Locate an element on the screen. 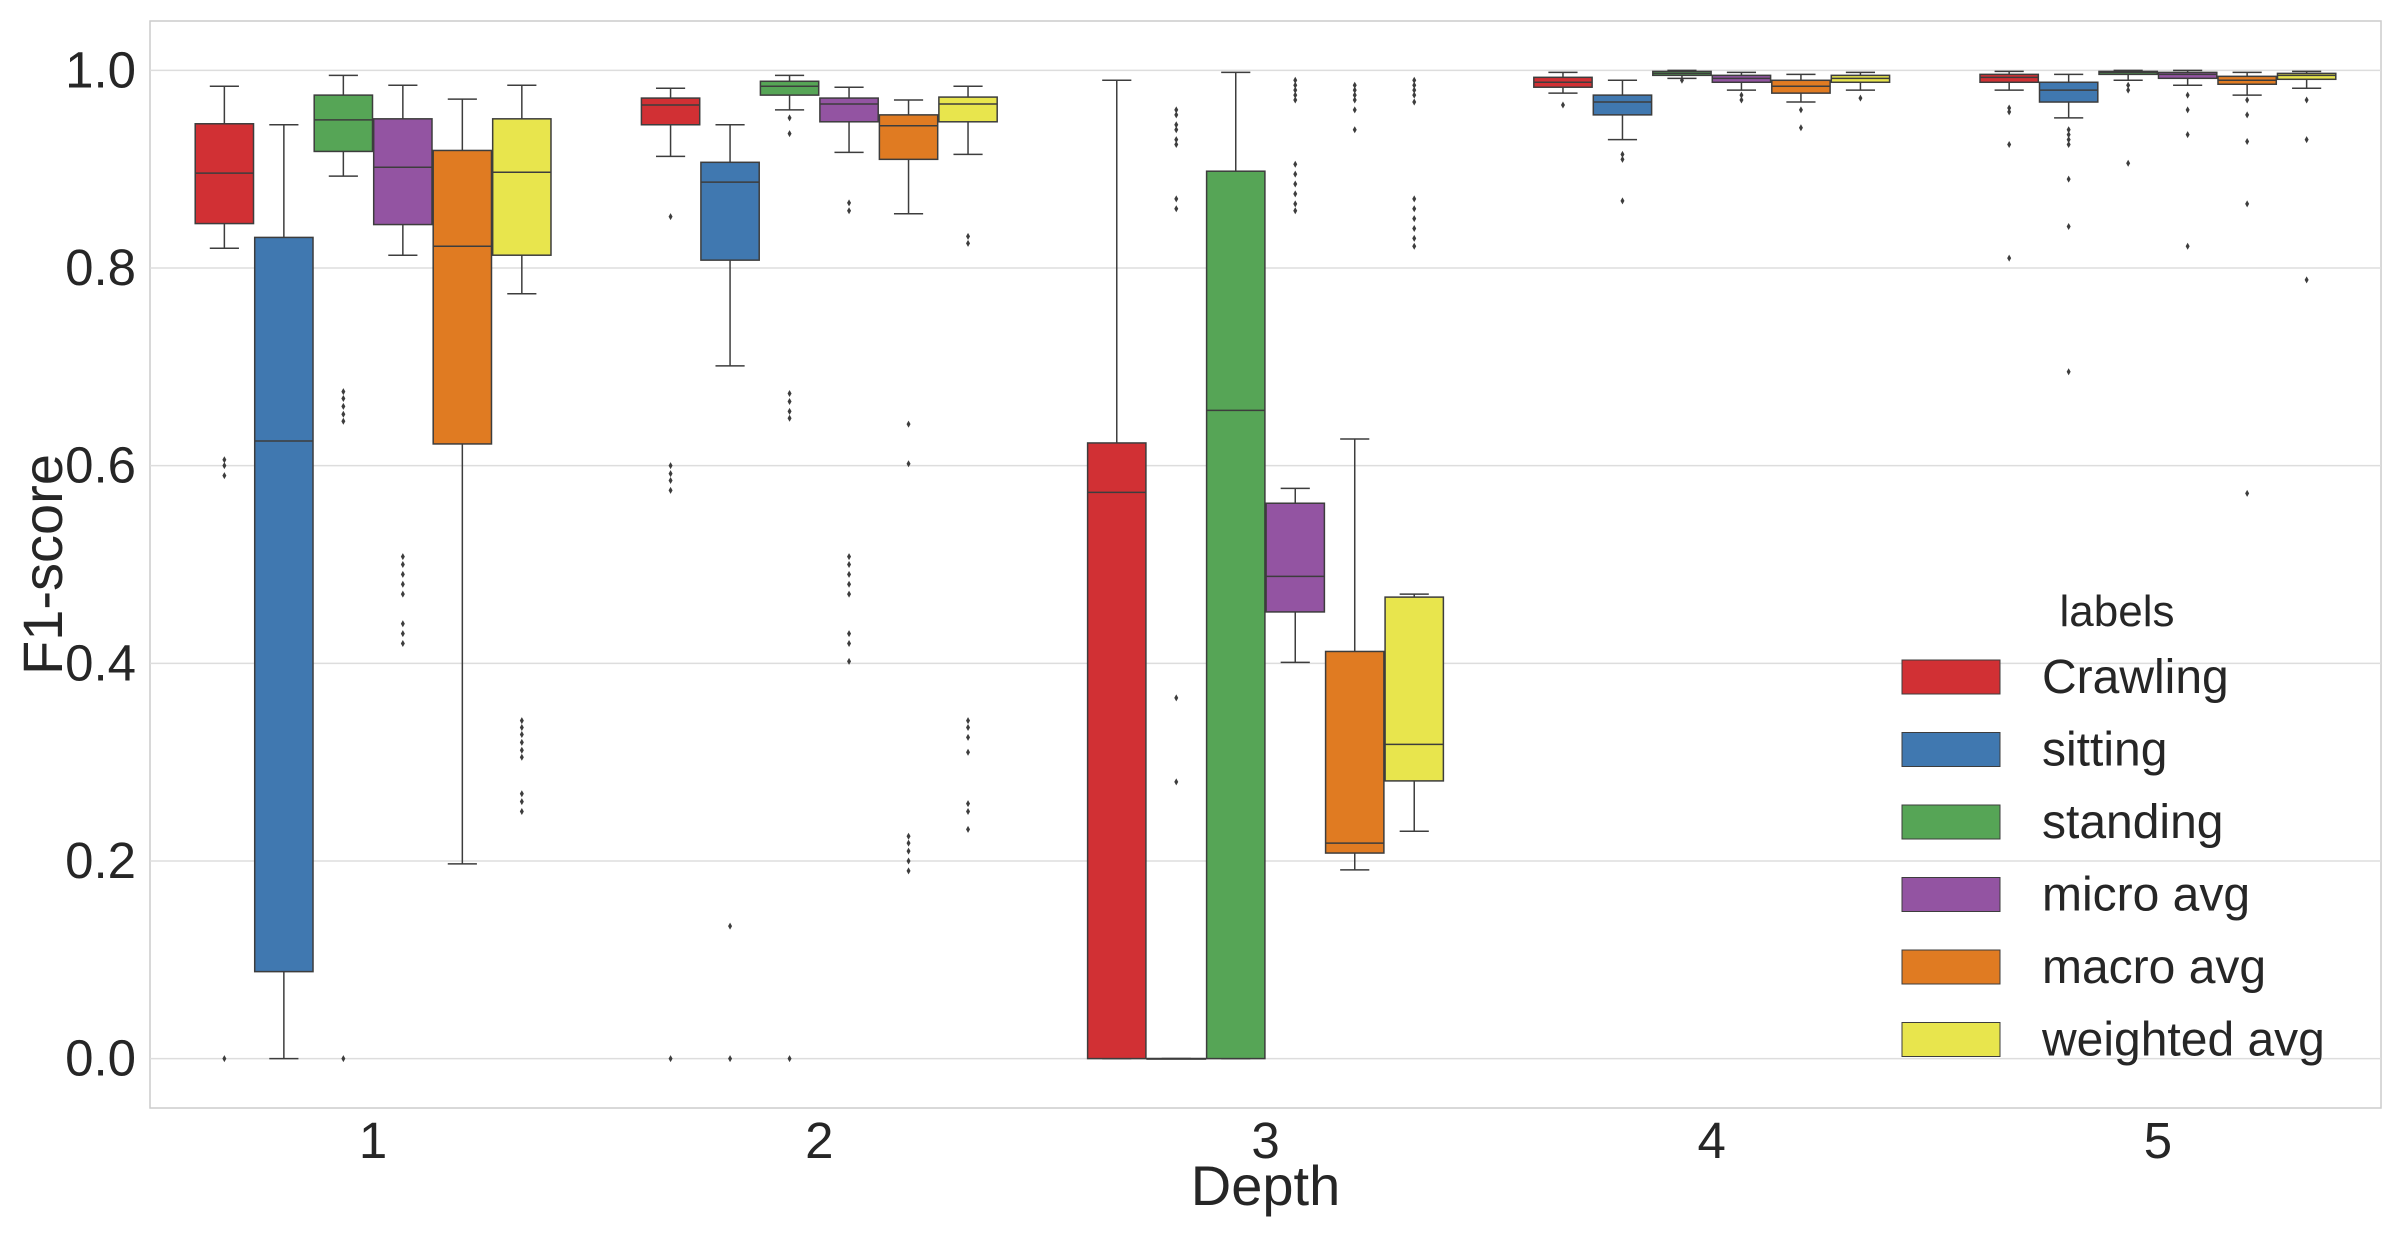 The image size is (2395, 1233). box-micro-avg is located at coordinates (2187, 159).